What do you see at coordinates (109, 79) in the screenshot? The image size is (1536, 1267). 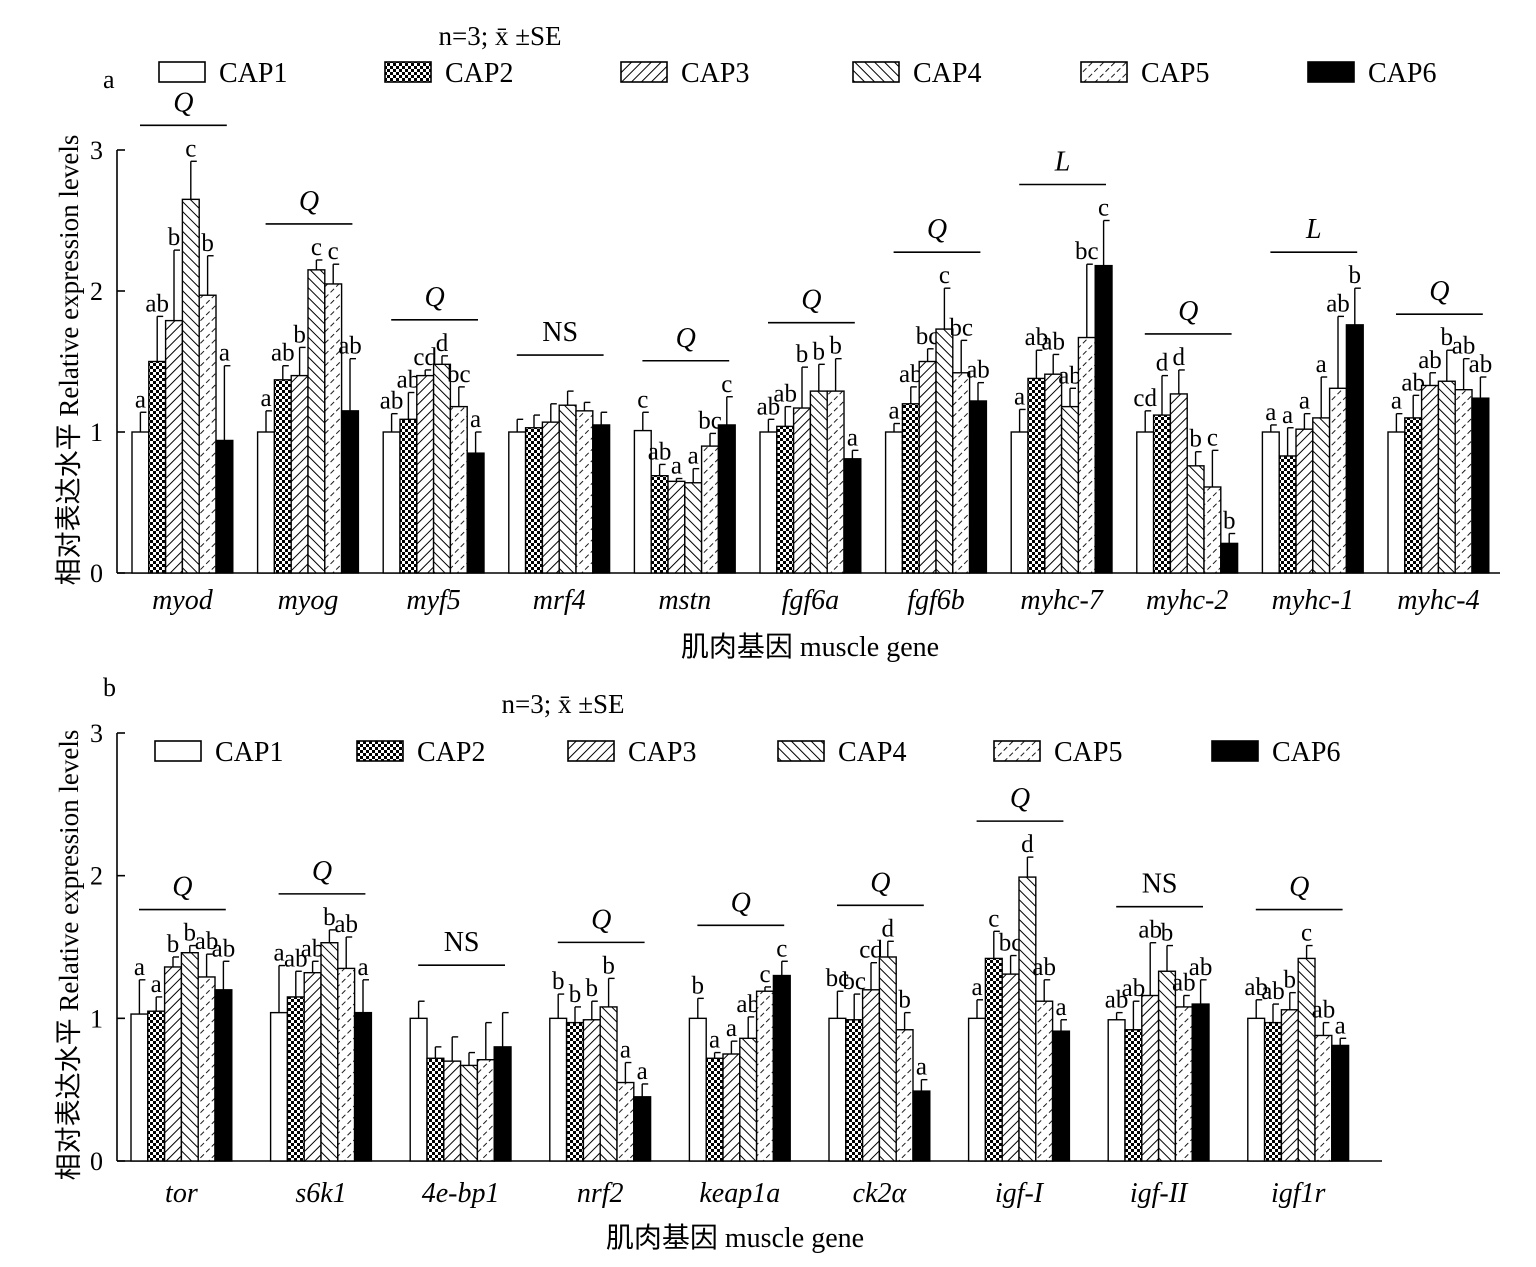 I see `panel-label: a` at bounding box center [109, 79].